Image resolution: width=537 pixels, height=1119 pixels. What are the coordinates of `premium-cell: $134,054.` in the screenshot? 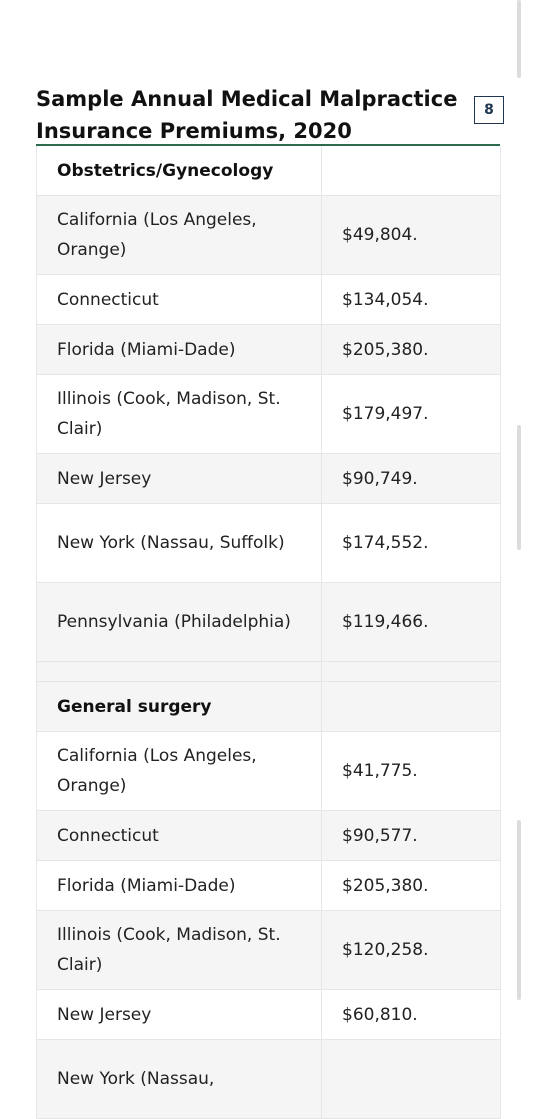 It's located at (411, 299).